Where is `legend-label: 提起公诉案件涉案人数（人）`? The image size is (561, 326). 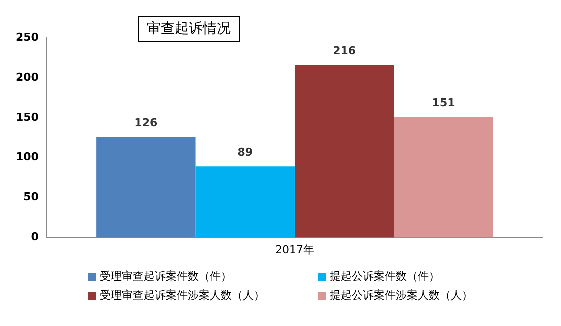
legend-label: 提起公诉案件涉案人数（人） is located at coordinates (401, 295).